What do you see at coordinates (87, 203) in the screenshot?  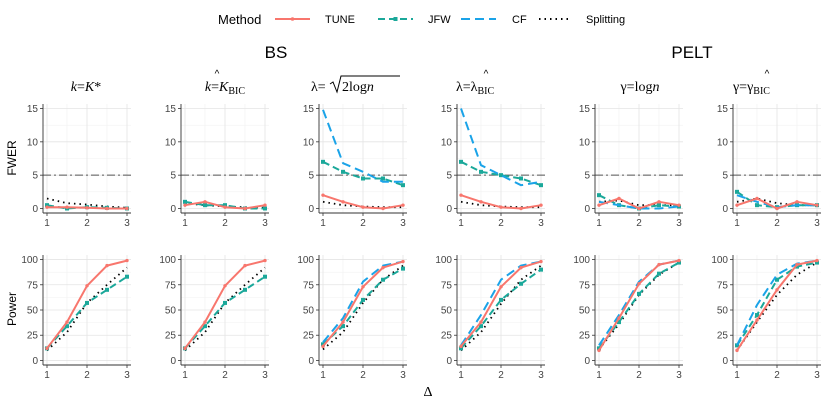 I see `series-split` at bounding box center [87, 203].